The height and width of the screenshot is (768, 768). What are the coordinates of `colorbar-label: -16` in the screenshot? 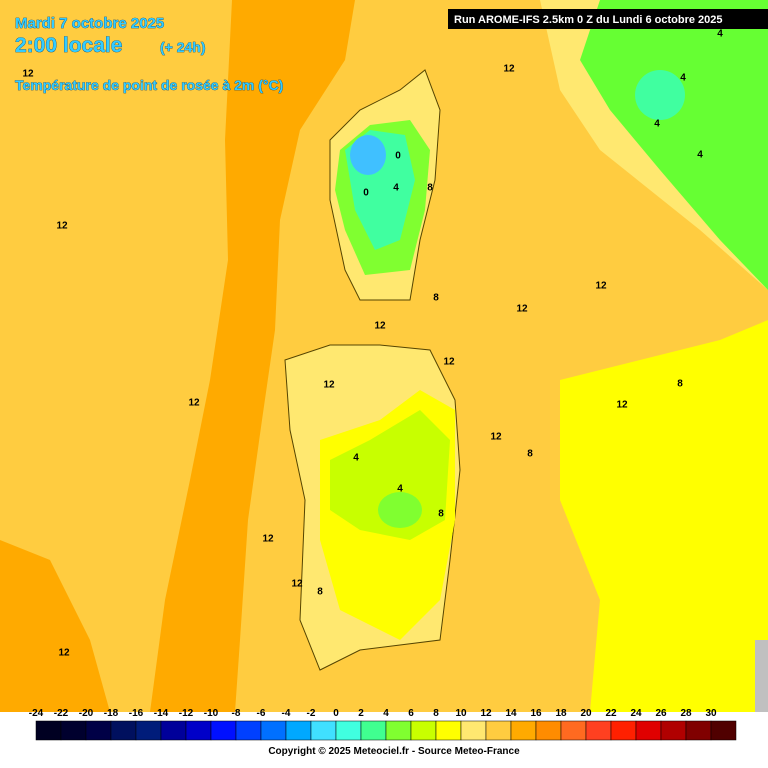 It's located at (136, 713).